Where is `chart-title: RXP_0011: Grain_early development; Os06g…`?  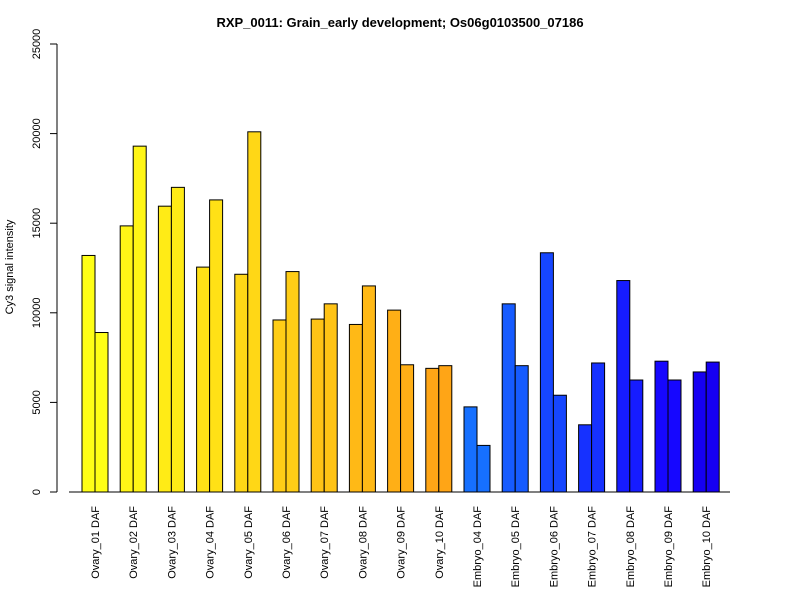
chart-title: RXP_0011: Grain_early development; Os06g… is located at coordinates (399, 22).